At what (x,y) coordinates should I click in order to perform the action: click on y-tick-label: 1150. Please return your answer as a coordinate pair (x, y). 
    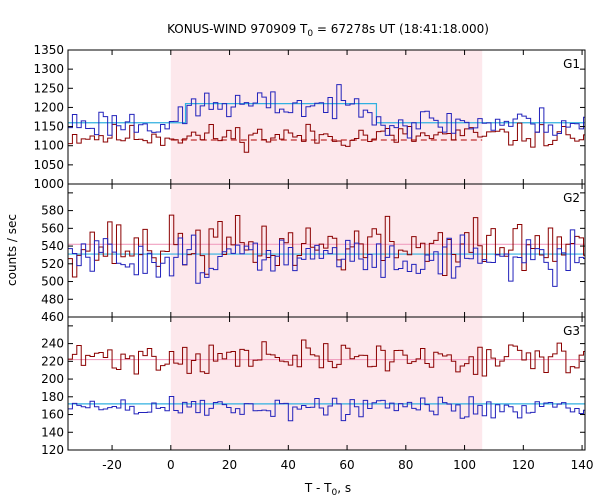
    Looking at the image, I should click on (48, 127).